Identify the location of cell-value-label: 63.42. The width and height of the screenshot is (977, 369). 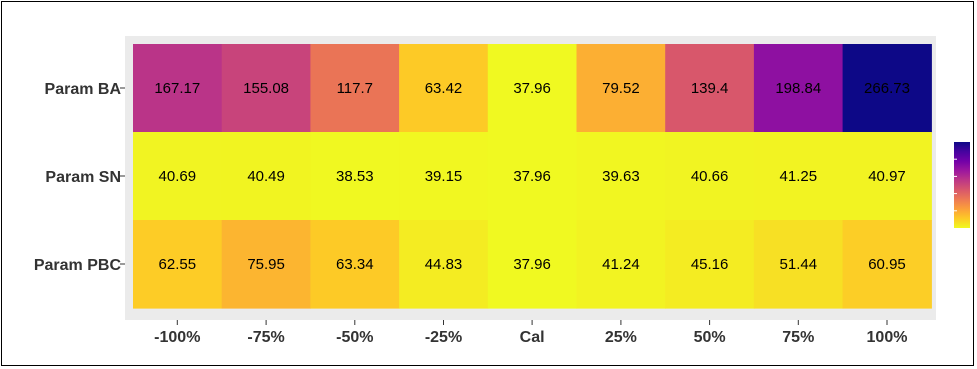
(444, 88).